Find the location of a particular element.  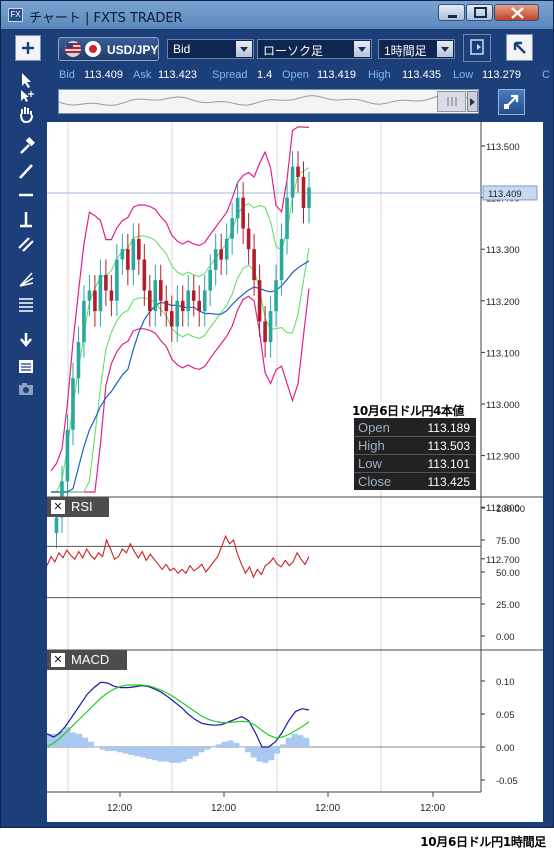

low-value: 113.279 is located at coordinates (501, 75).